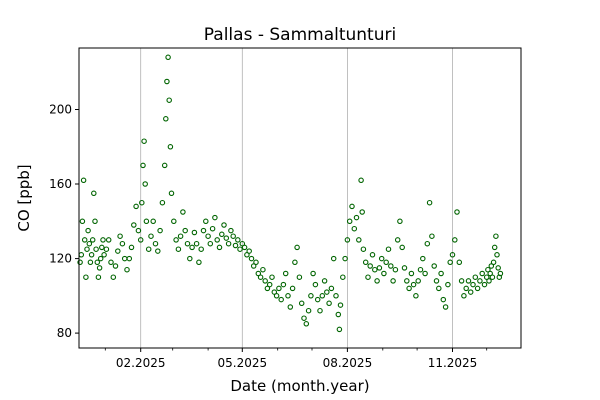 The height and width of the screenshot is (400, 600). Describe the element at coordinates (453, 363) in the screenshot. I see `x-tick-label: 11.2025` at that location.